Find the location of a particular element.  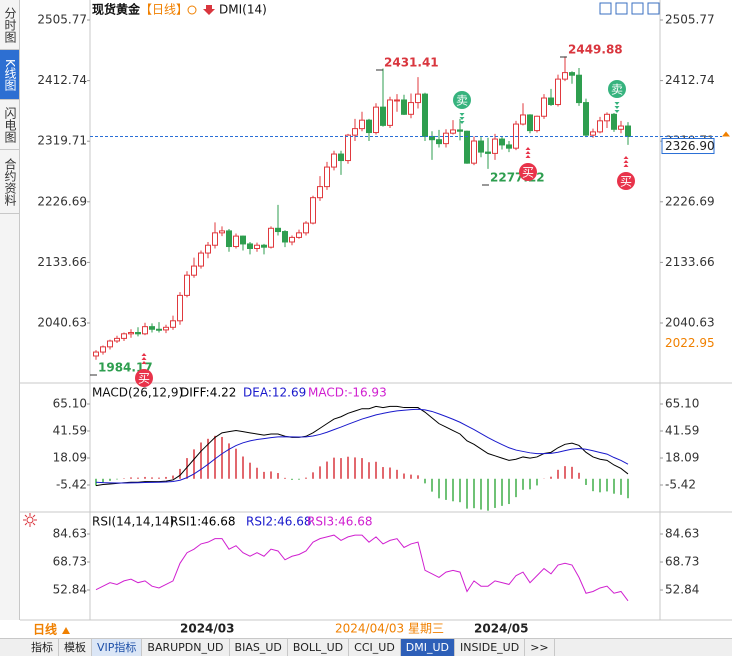

last-price-label: 2326.90 is located at coordinates (690, 146).